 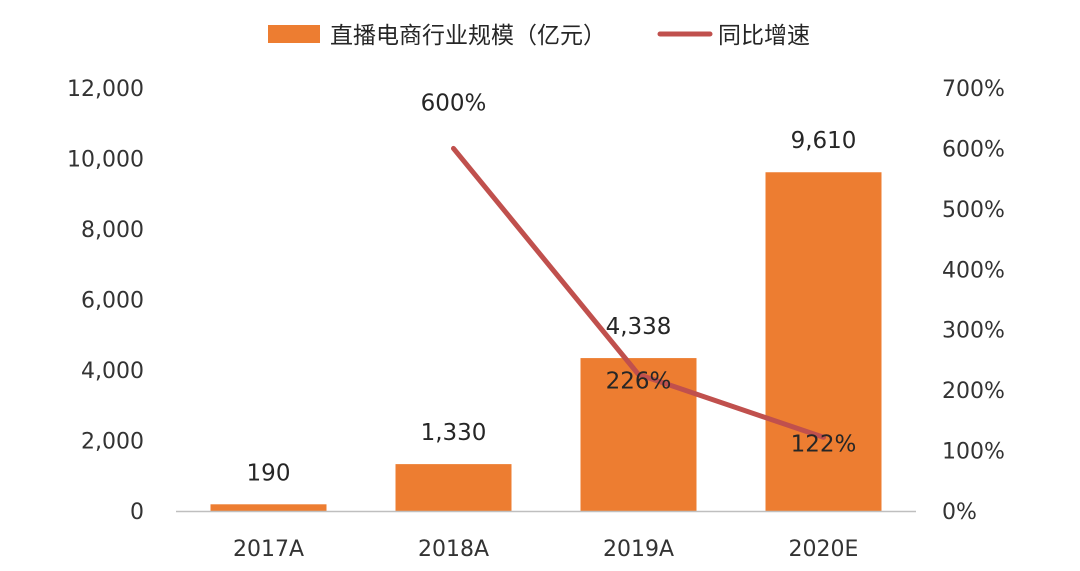 I want to click on right-axis-tick-label: 500%, so click(x=973, y=210).